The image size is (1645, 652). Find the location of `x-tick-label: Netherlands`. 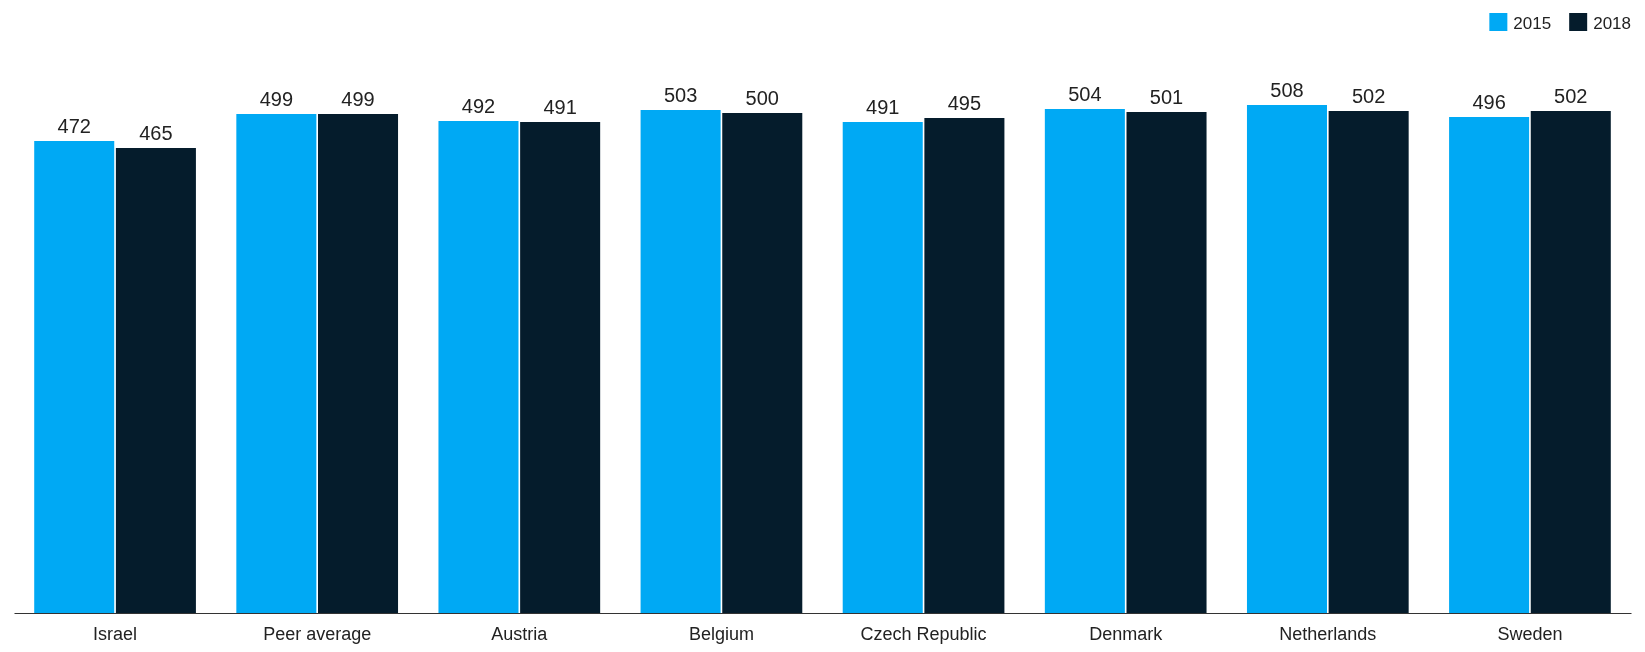

x-tick-label: Netherlands is located at coordinates (1328, 633).